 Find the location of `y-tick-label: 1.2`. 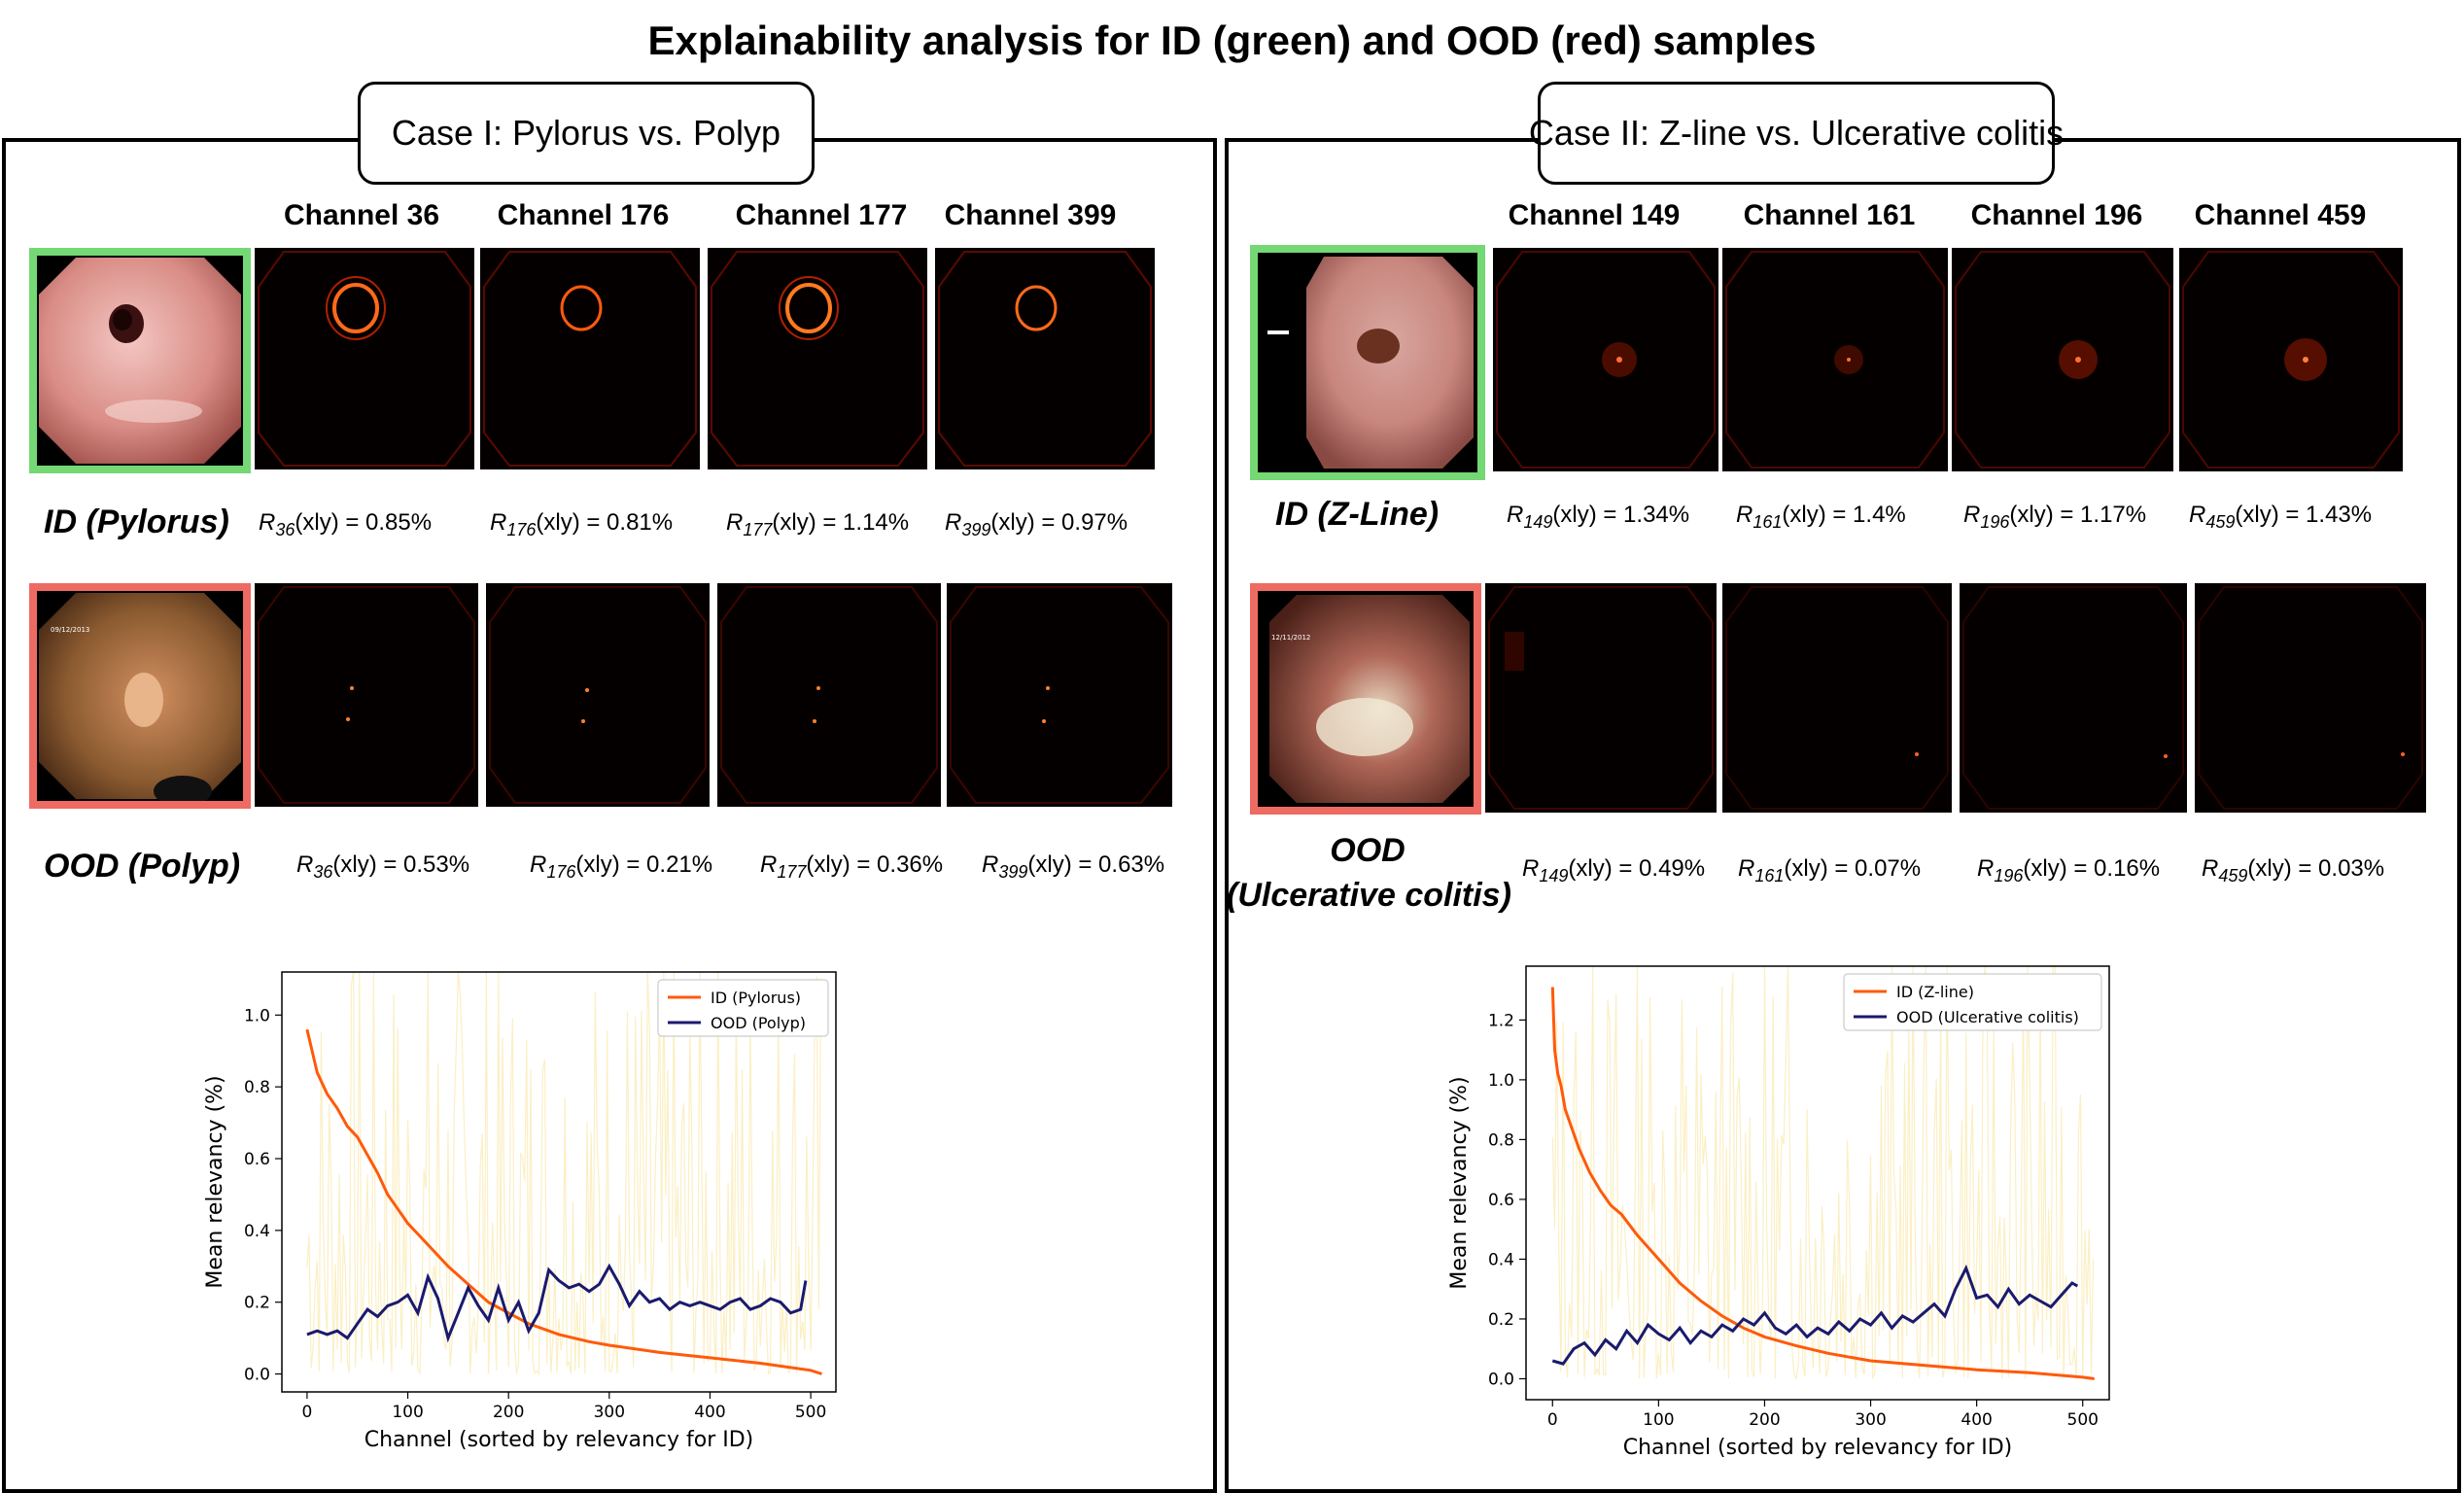

y-tick-label: 1.2 is located at coordinates (1501, 1020).